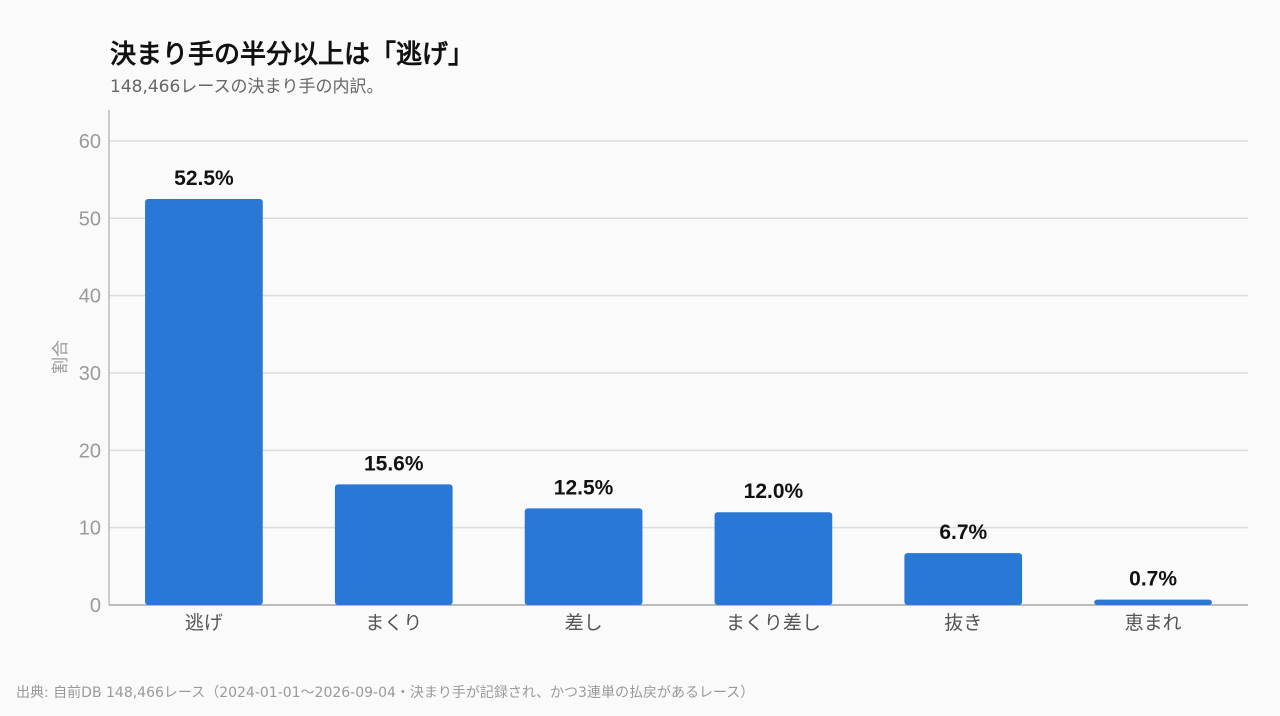 The width and height of the screenshot is (1280, 716). What do you see at coordinates (61, 357) in the screenshot?
I see `y-axis-title: 割合` at bounding box center [61, 357].